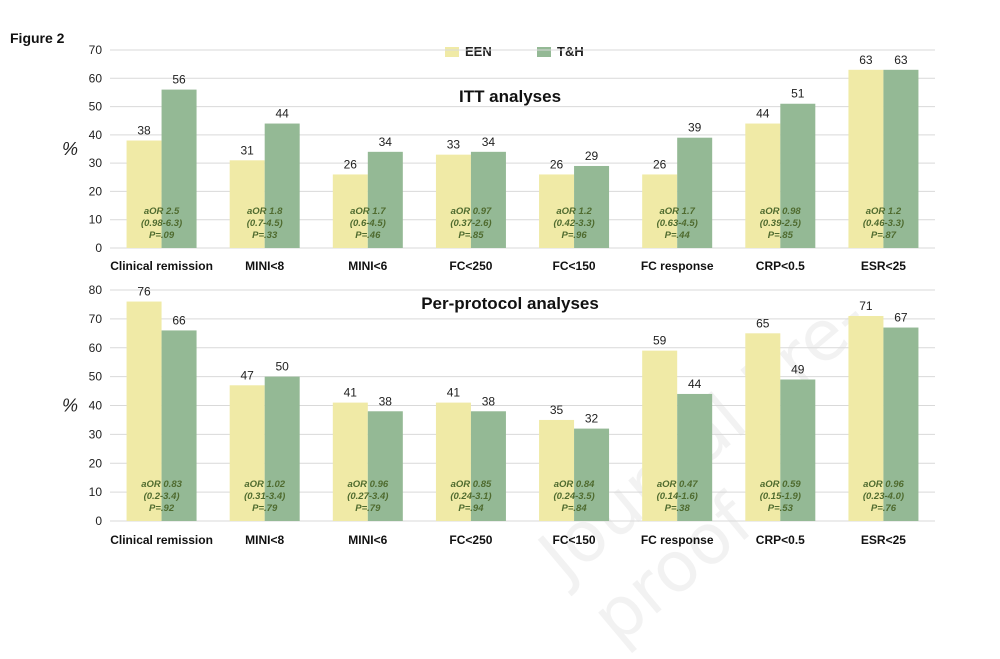 The height and width of the screenshot is (659, 1000). What do you see at coordinates (96, 319) in the screenshot?
I see `y-tick-label: 70` at bounding box center [96, 319].